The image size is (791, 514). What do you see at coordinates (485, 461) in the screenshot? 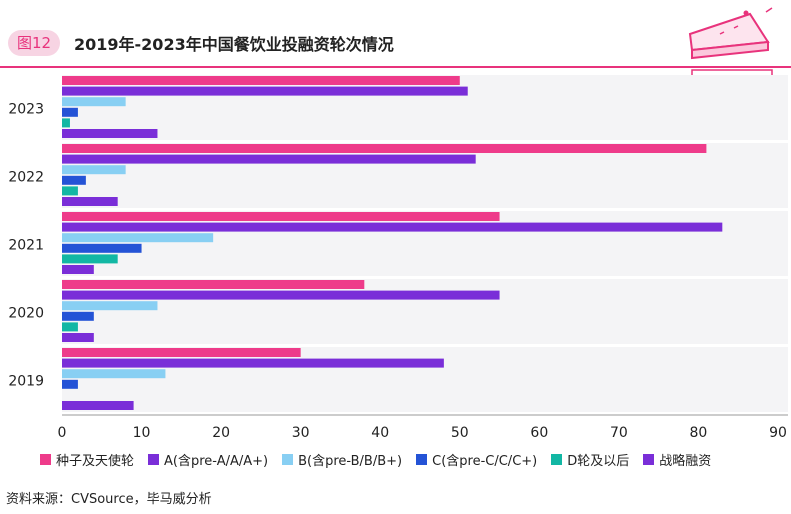
I see `legend-label: C(含pre-C/C/C+)` at bounding box center [485, 461].